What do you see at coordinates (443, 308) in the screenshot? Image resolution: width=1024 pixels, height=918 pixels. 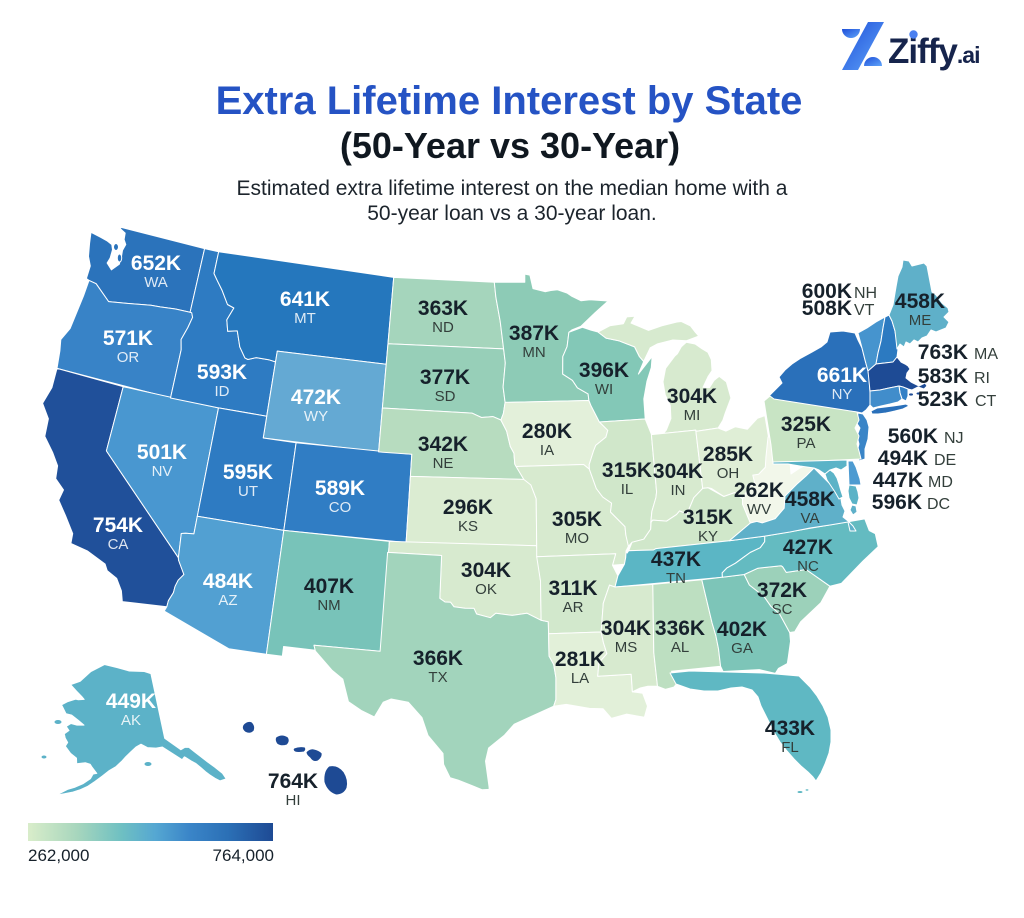 I see `svg-text: 363K` at bounding box center [443, 308].